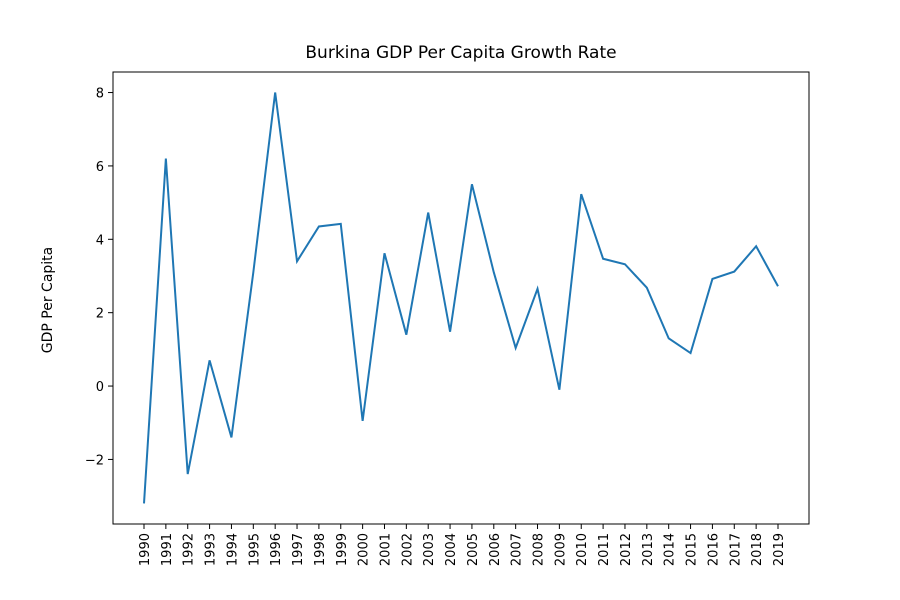  Describe the element at coordinates (429, 549) in the screenshot. I see `x-tick-label: 2003` at that location.